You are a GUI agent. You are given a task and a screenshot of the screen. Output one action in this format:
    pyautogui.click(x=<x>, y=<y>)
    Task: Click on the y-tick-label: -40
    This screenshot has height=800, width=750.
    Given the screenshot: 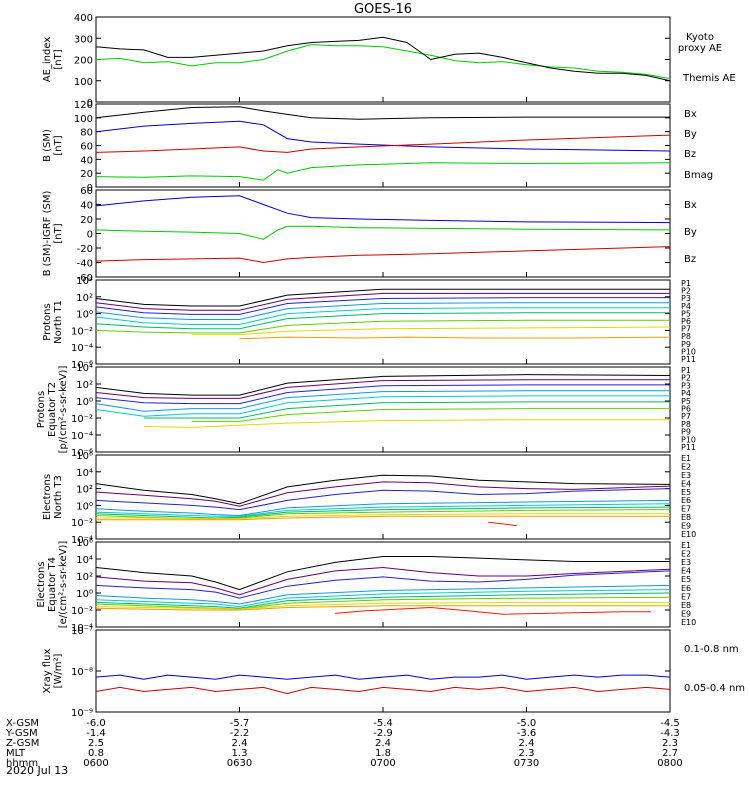 What is the action you would take?
    pyautogui.click(x=85, y=264)
    